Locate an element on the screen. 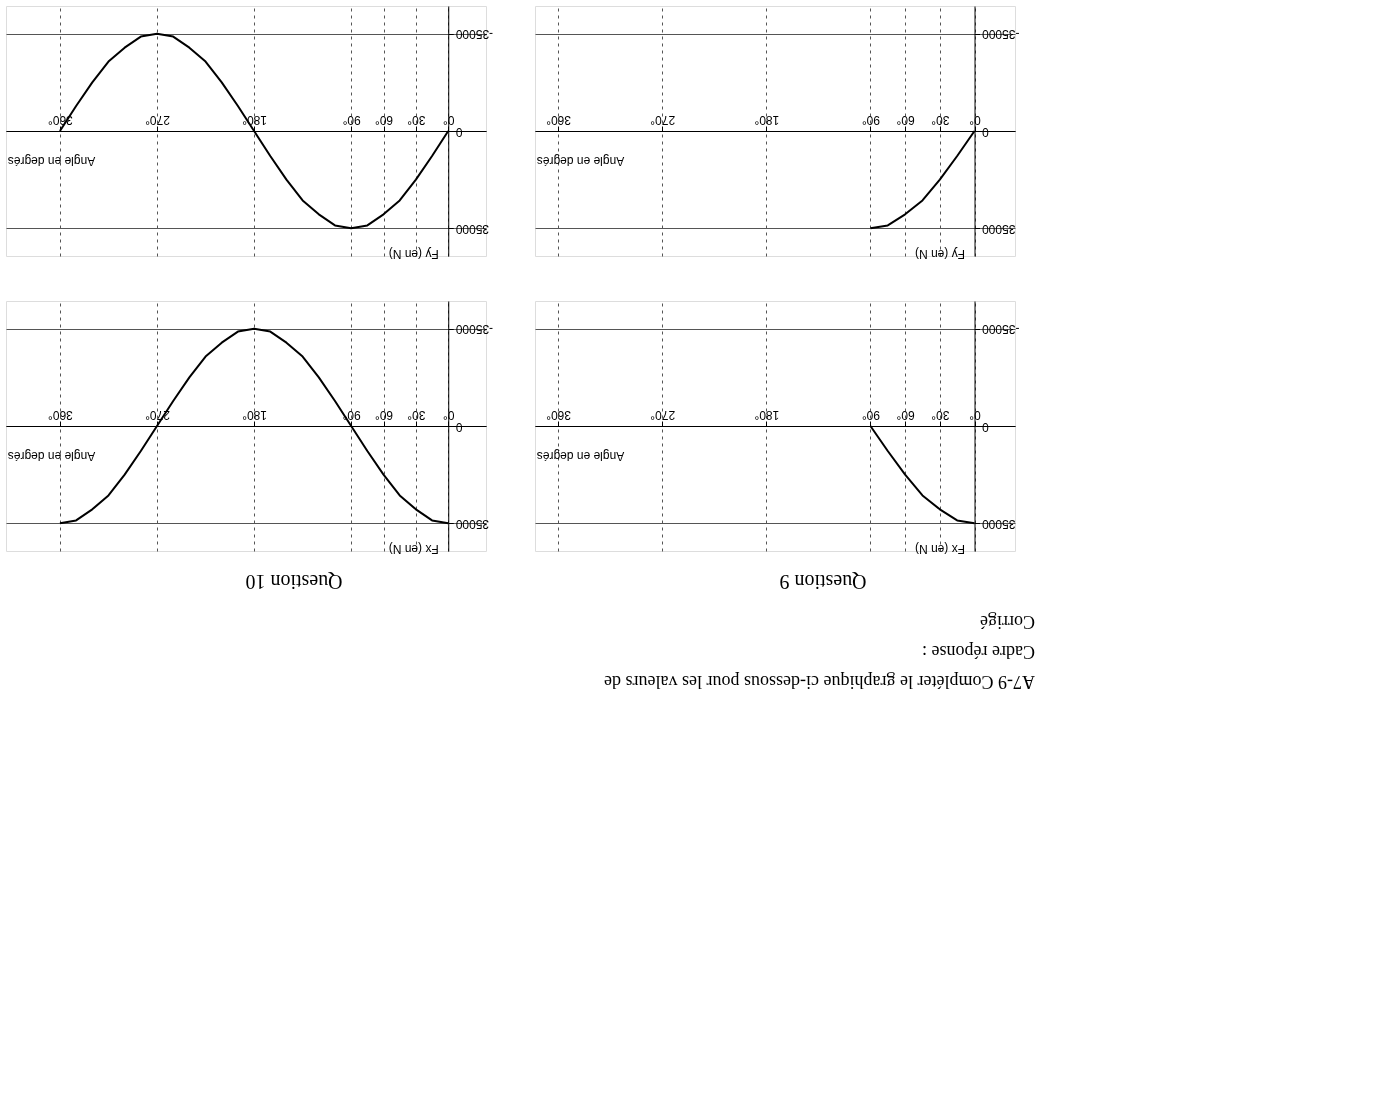 Image resolution: width=1394 pixels, height=1101 pixels. text: Corrigé is located at coordinates (1007, 622).